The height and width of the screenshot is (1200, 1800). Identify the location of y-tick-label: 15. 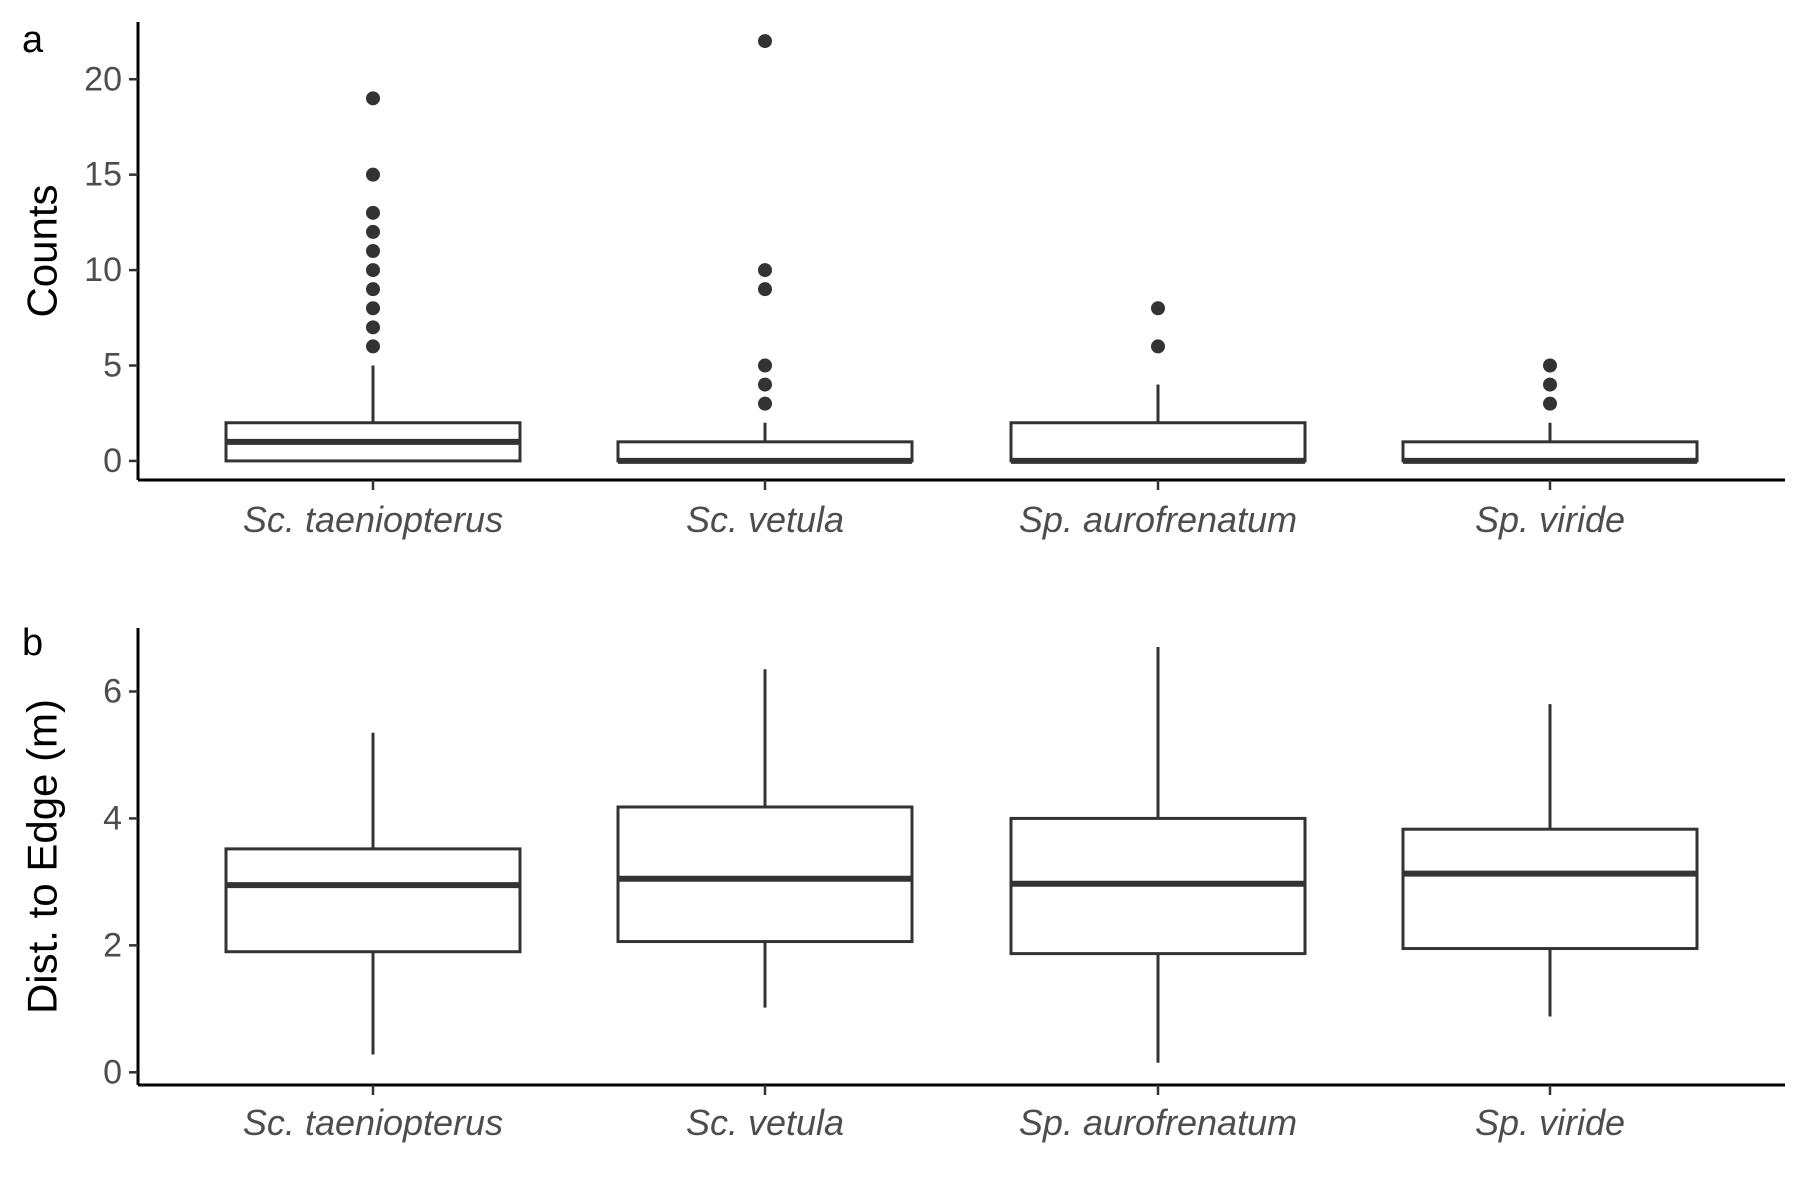
(103, 175).